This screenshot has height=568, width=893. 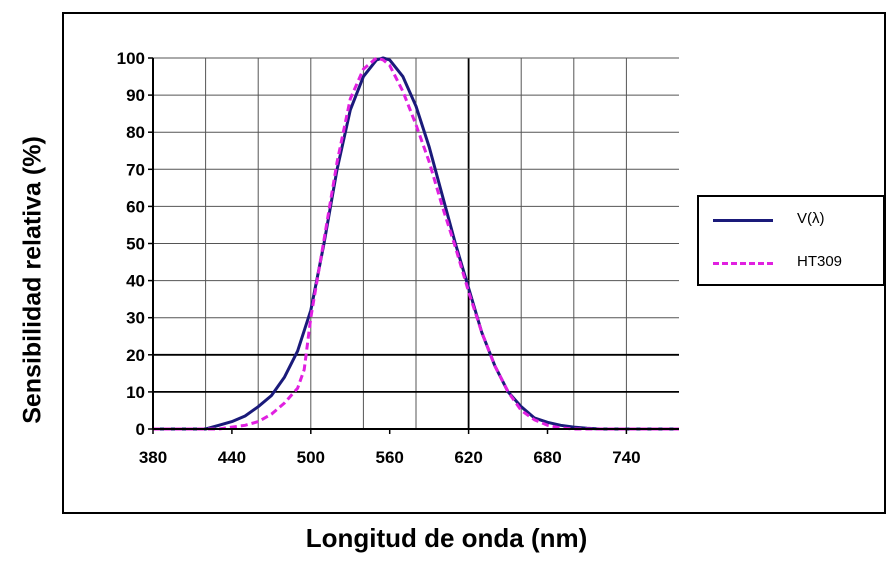 What do you see at coordinates (811, 218) in the screenshot?
I see `legend-label-v-lambda: V(λ)` at bounding box center [811, 218].